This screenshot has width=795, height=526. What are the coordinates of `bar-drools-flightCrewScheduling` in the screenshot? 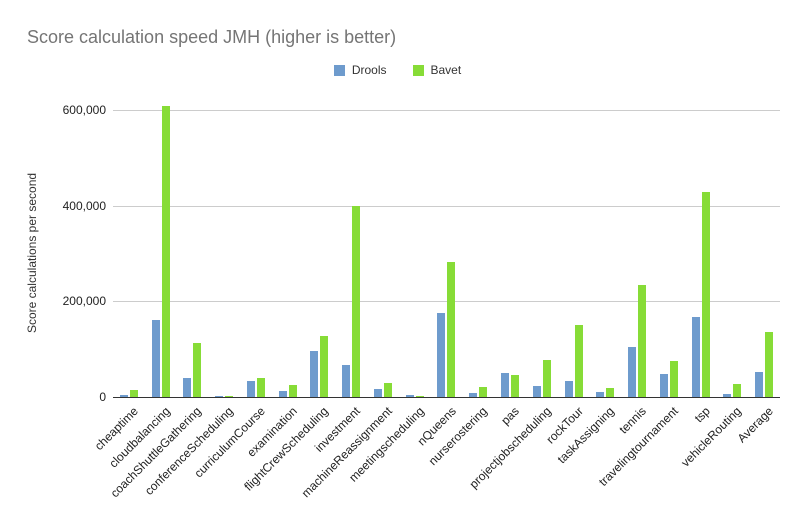 It's located at (314, 374).